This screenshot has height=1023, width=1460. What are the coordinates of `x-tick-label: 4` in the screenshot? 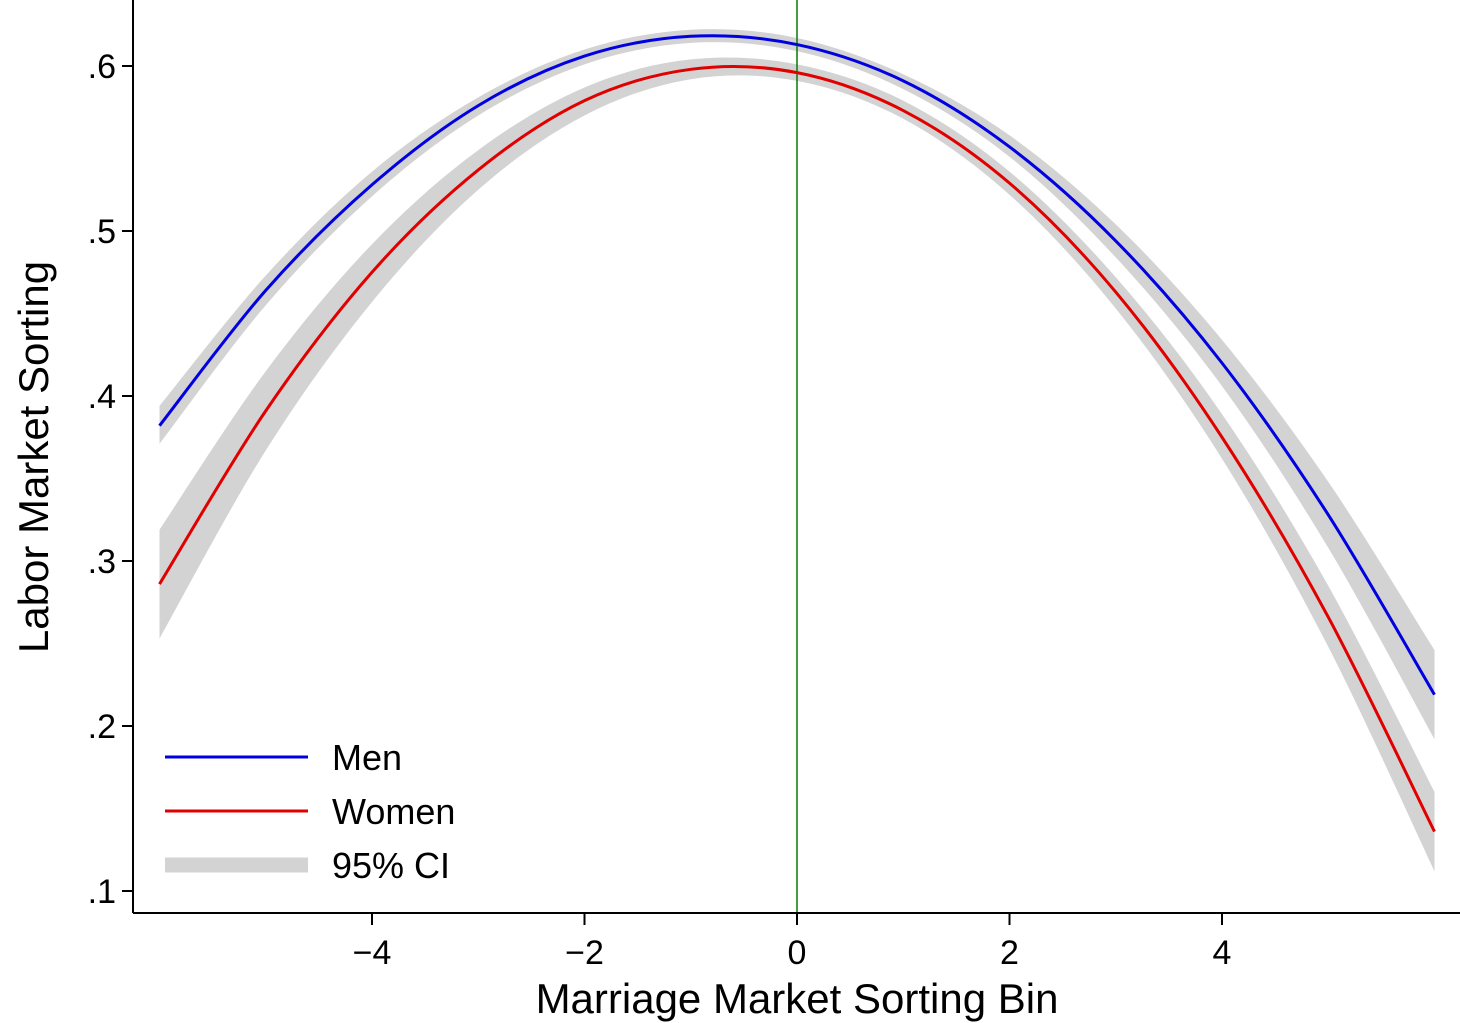 It's located at (1222, 953).